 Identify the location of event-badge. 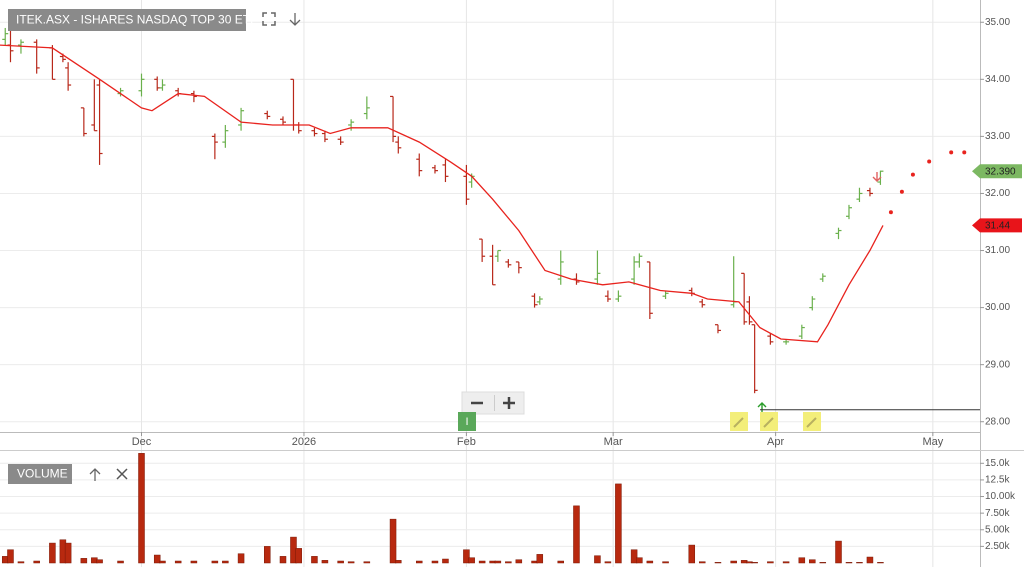
(467, 421).